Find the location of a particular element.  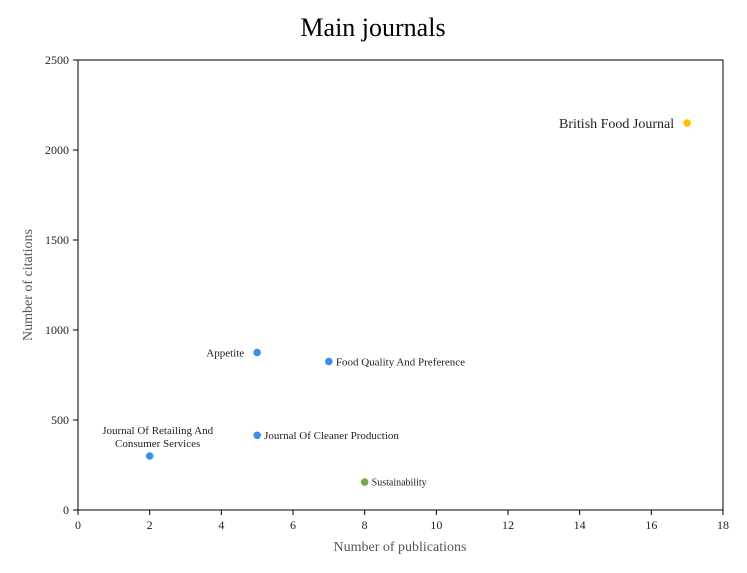

x-tick-label: 4 is located at coordinates (221, 525).